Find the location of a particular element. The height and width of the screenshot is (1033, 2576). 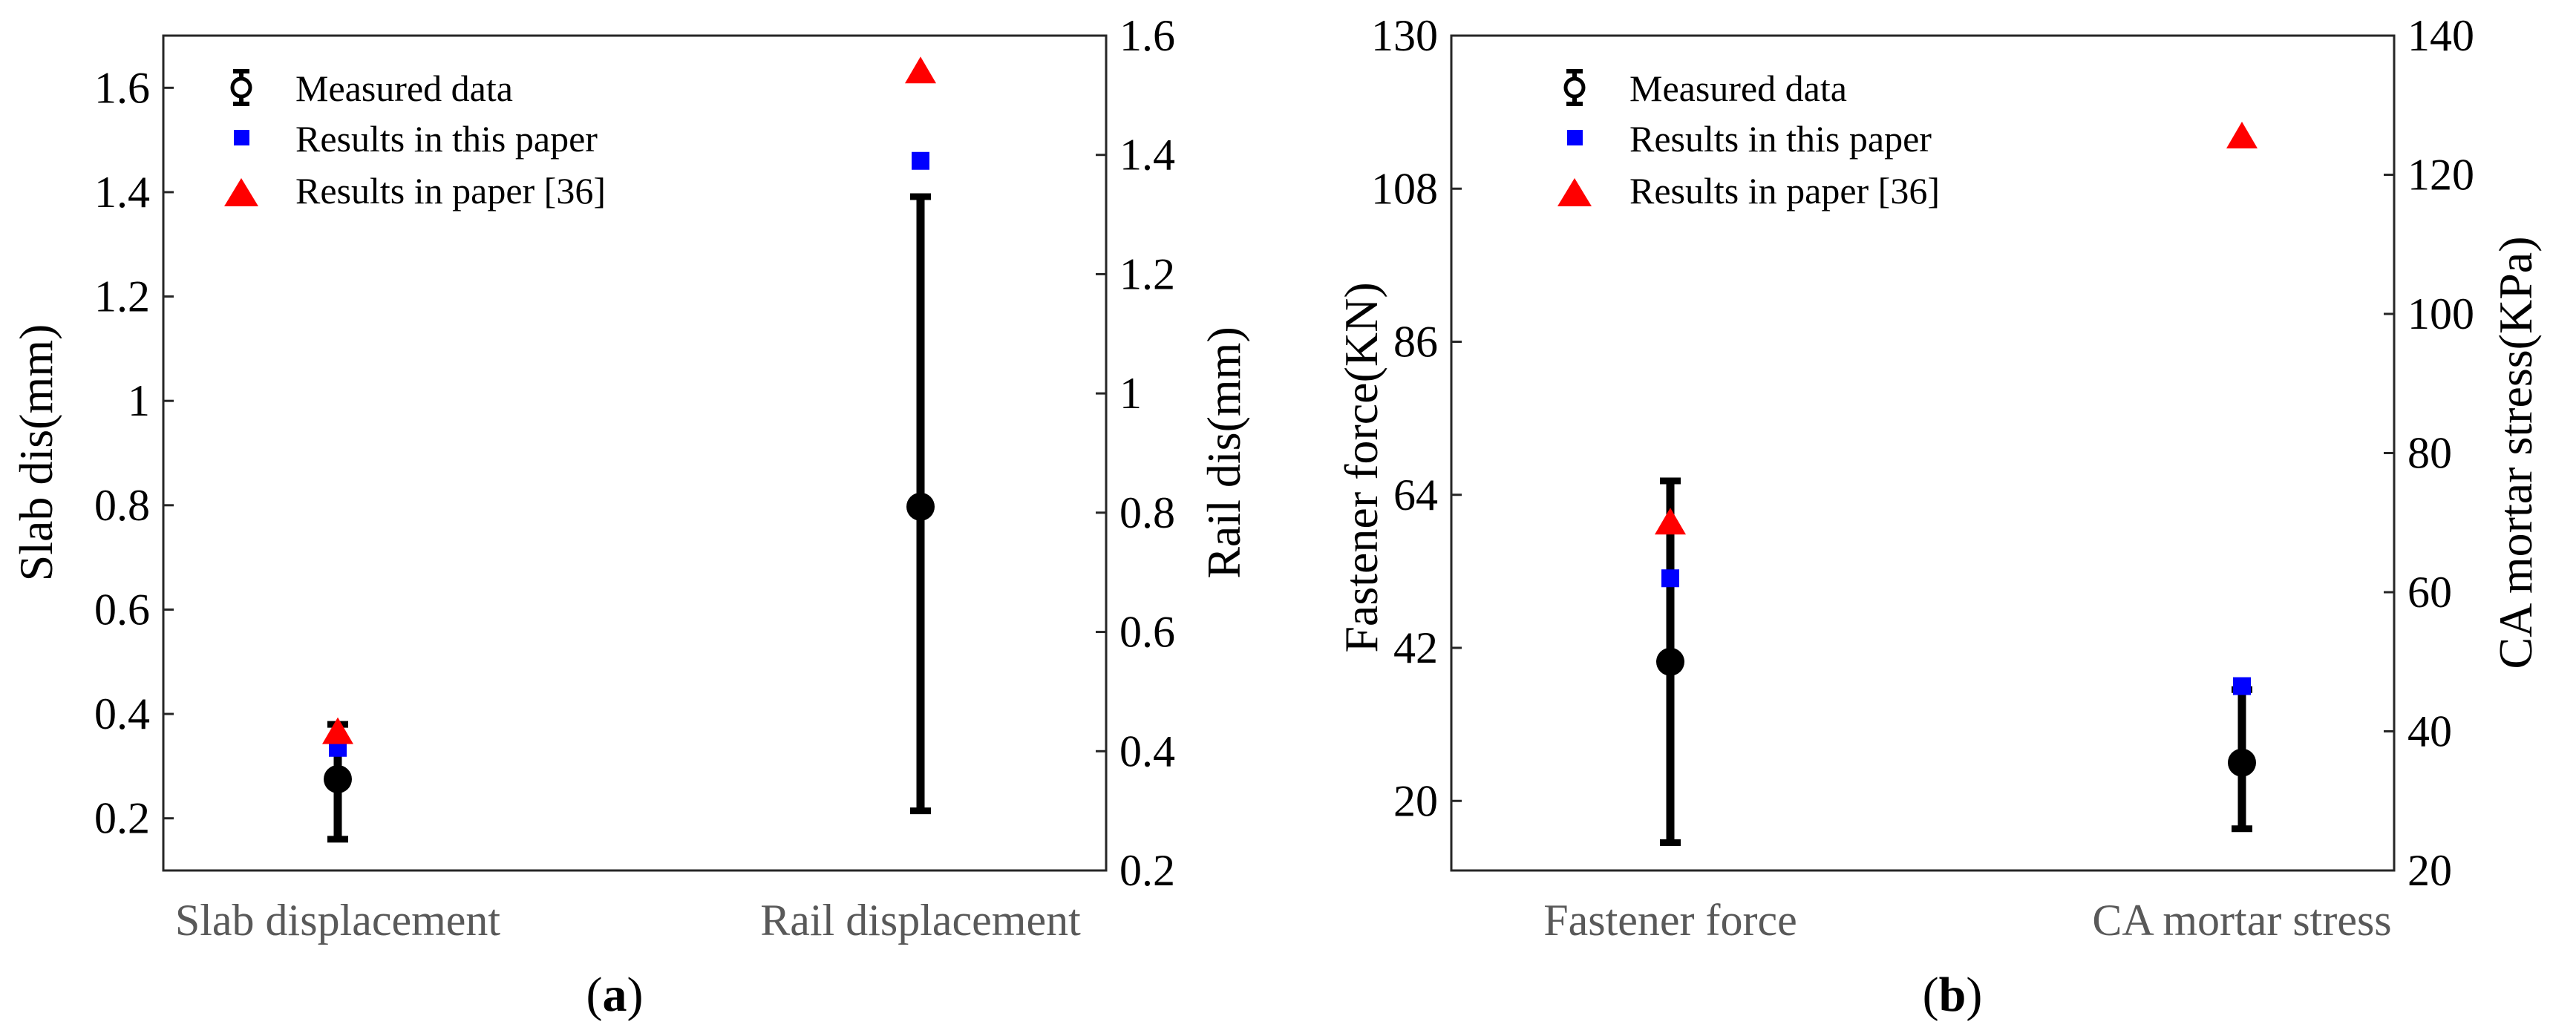

left-tick-label: 1 is located at coordinates (139, 400).